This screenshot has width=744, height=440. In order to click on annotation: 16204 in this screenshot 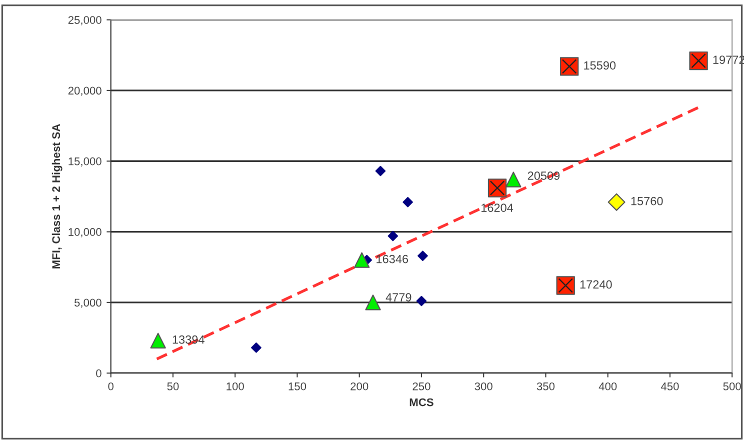, I will do `click(498, 208)`.